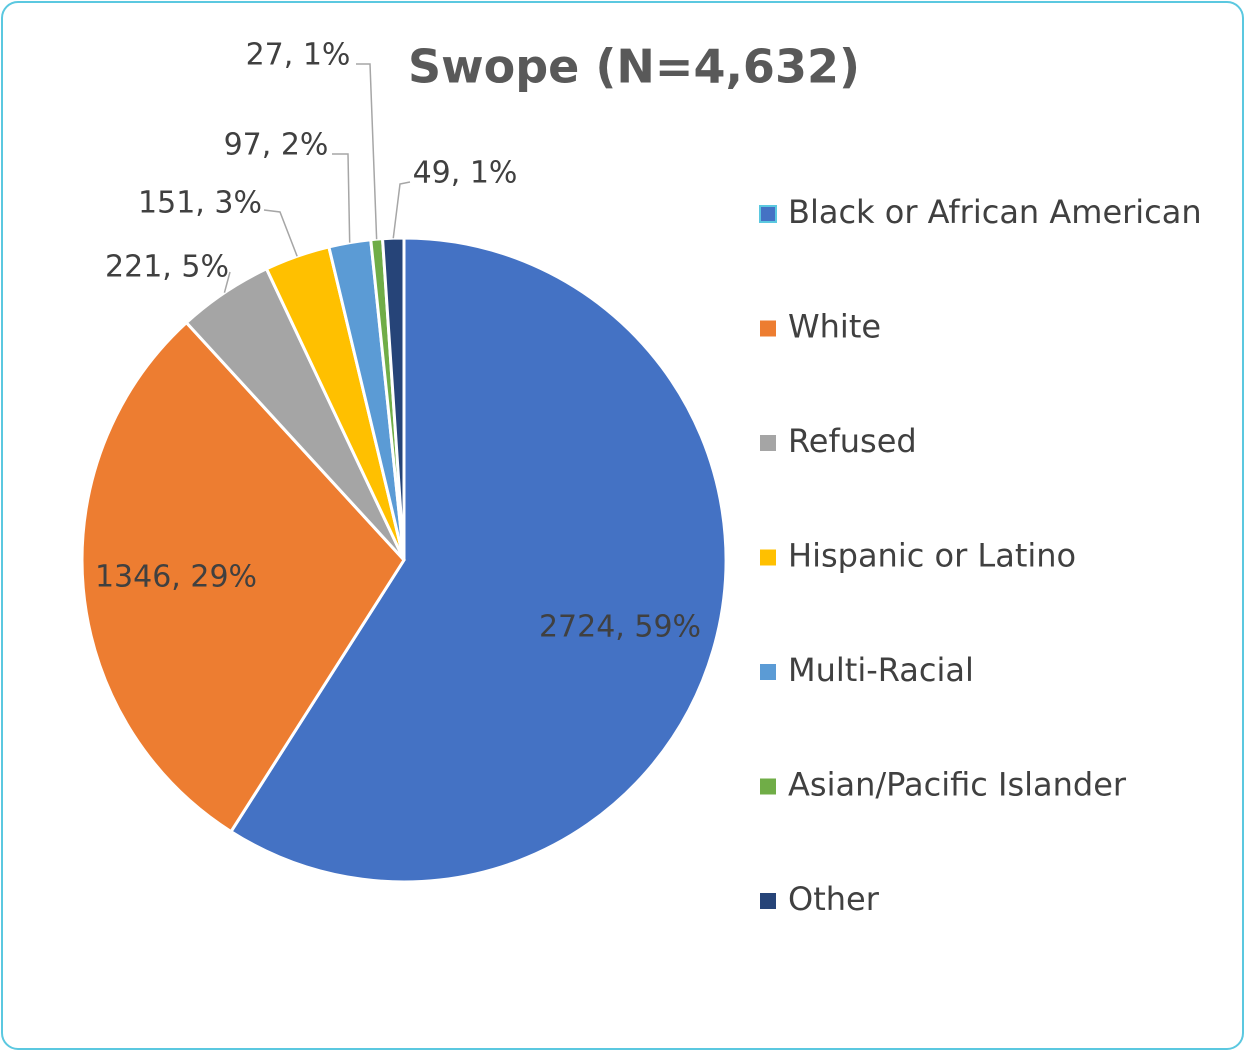  Describe the element at coordinates (200, 203) in the screenshot. I see `data-label: 151, 3%` at that location.